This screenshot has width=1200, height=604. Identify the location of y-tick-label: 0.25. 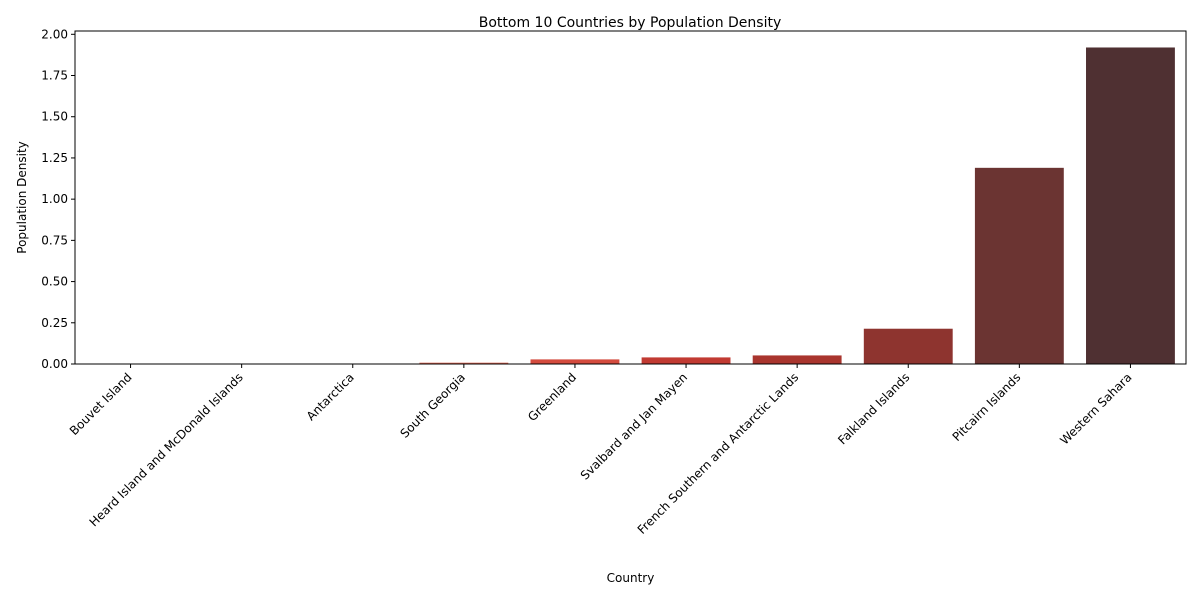
(54, 323).